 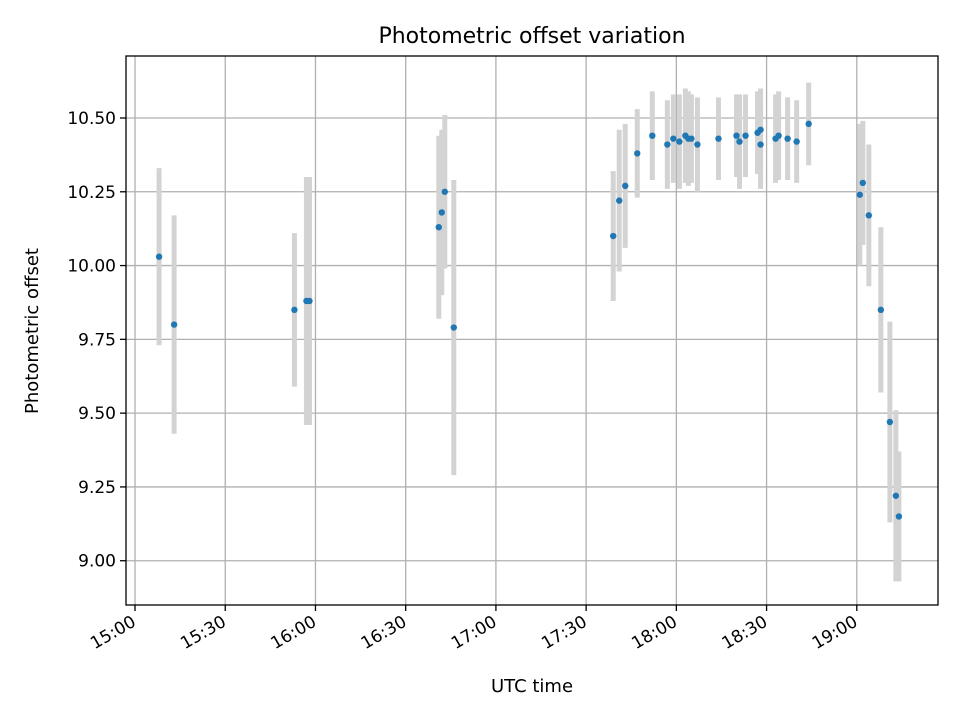 I want to click on x-tick-label: 19:00, so click(x=835, y=633).